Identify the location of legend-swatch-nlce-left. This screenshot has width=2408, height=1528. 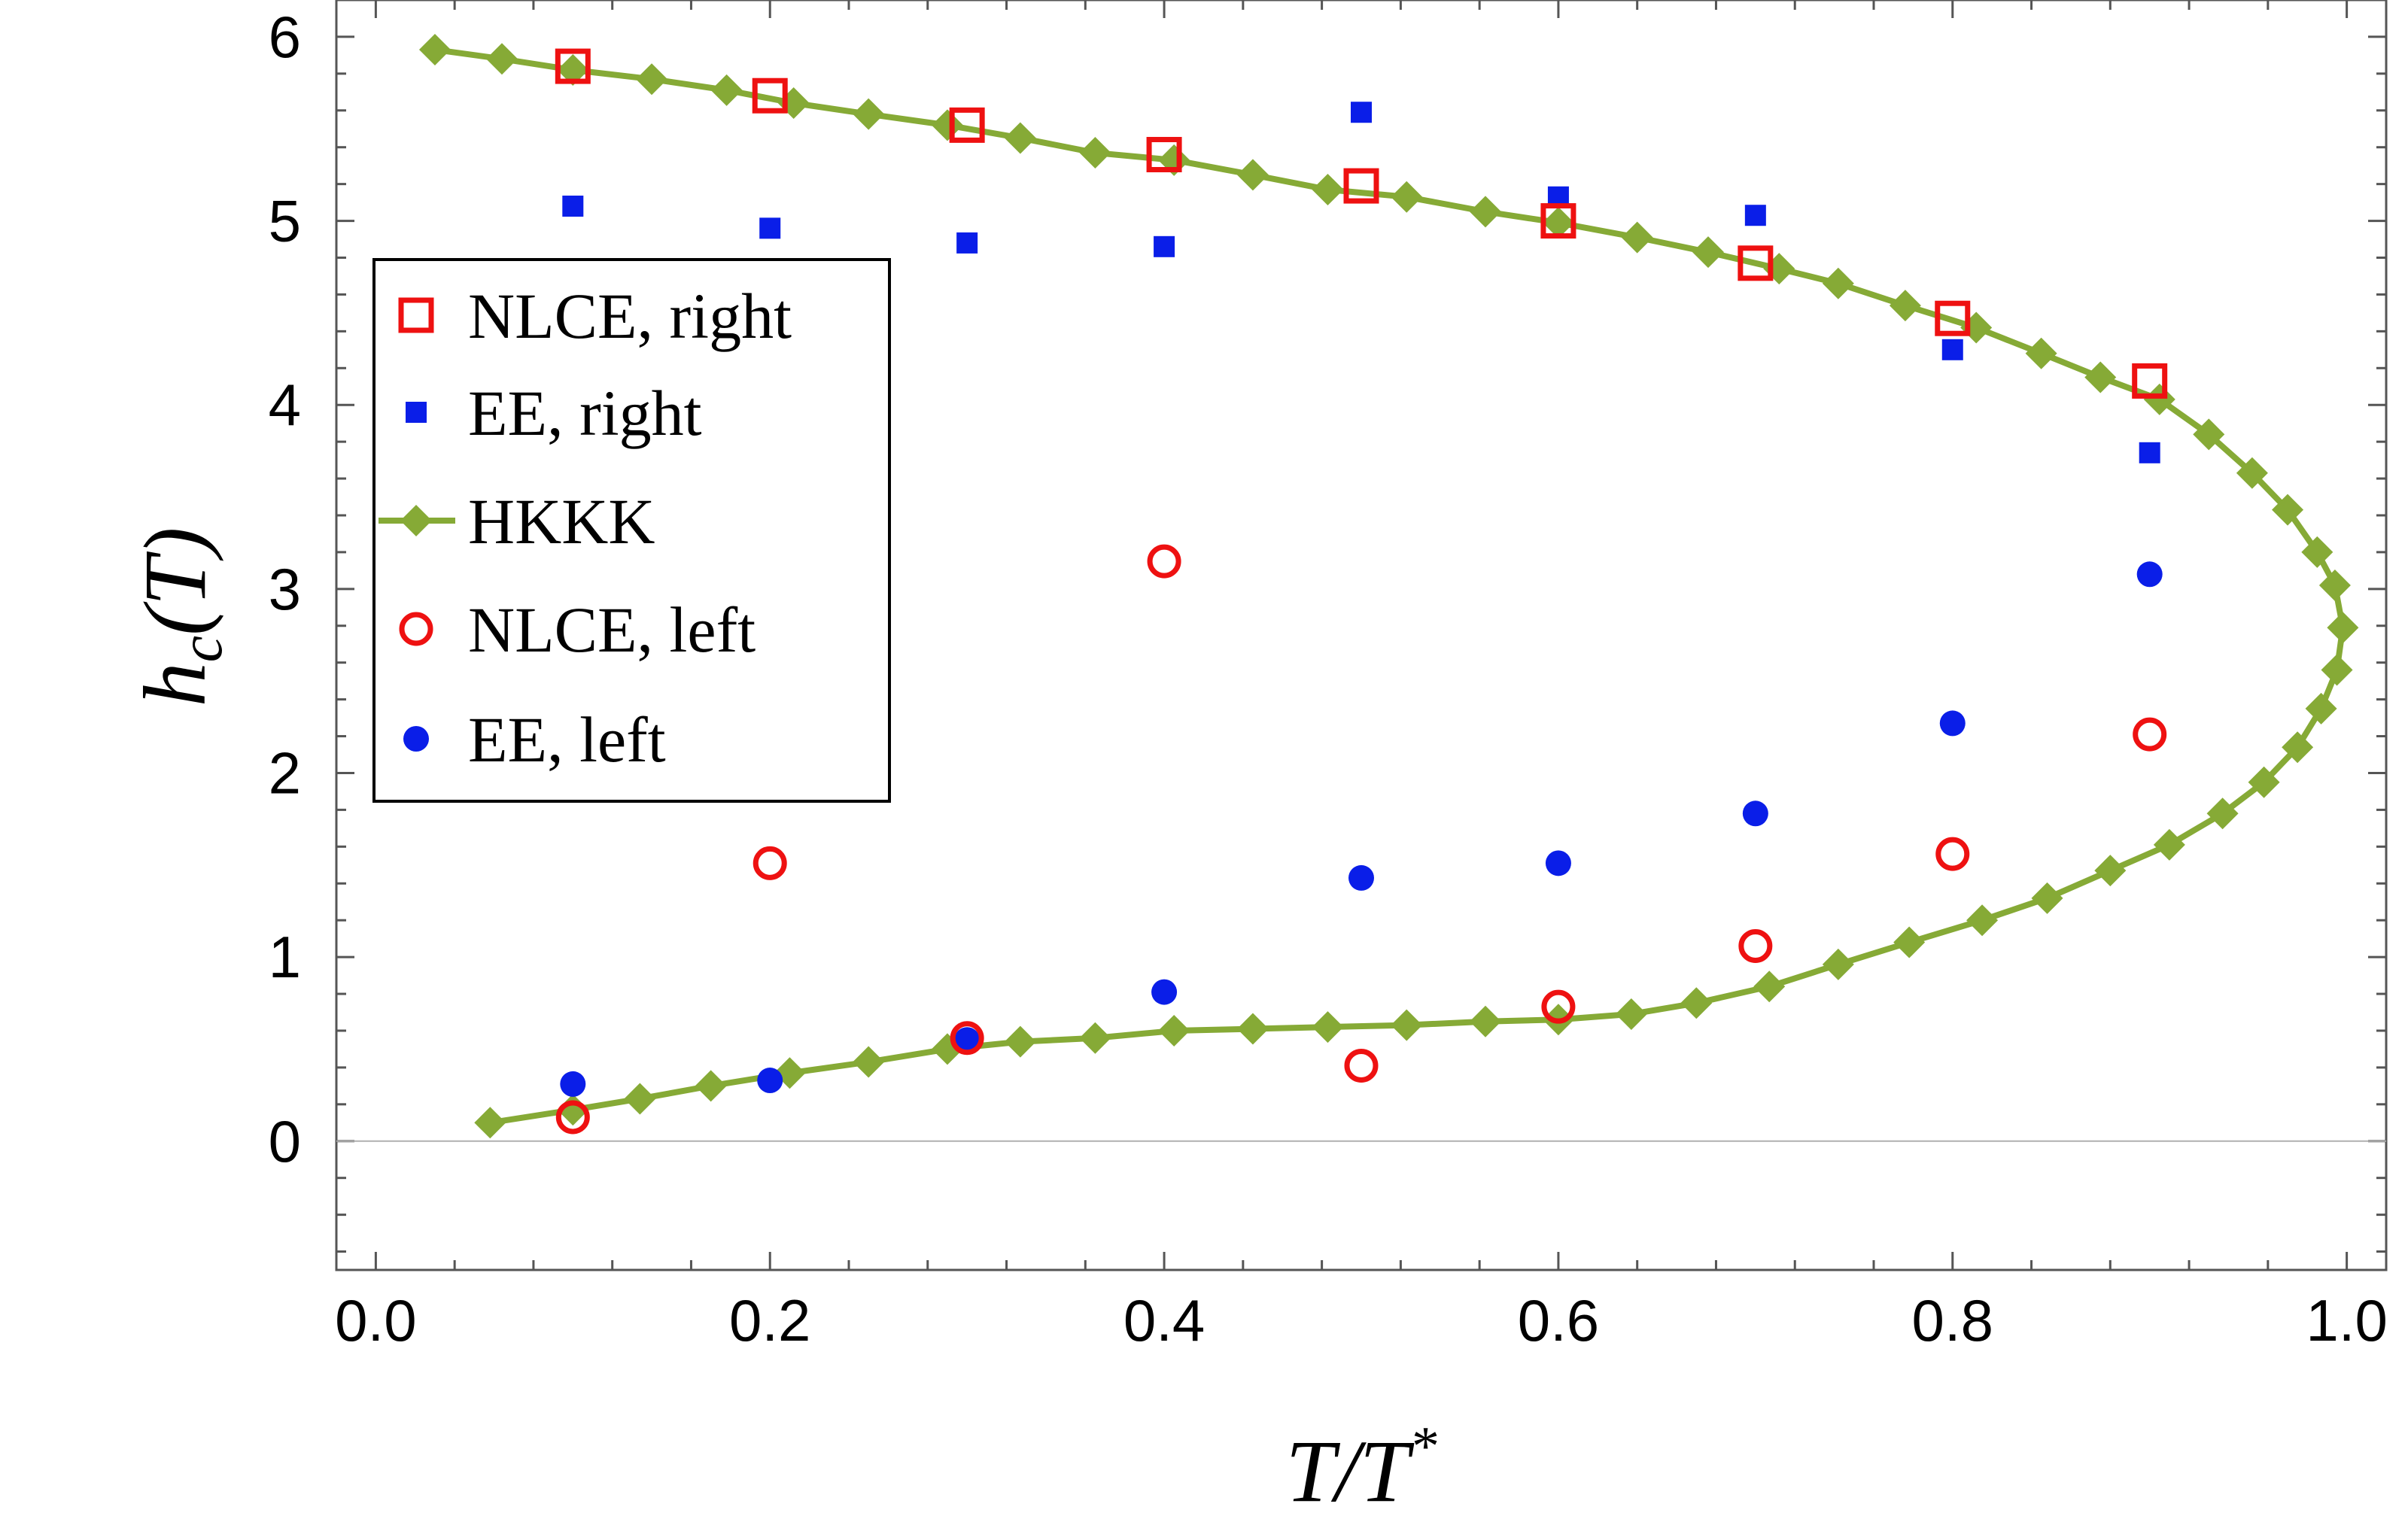
(416, 629).